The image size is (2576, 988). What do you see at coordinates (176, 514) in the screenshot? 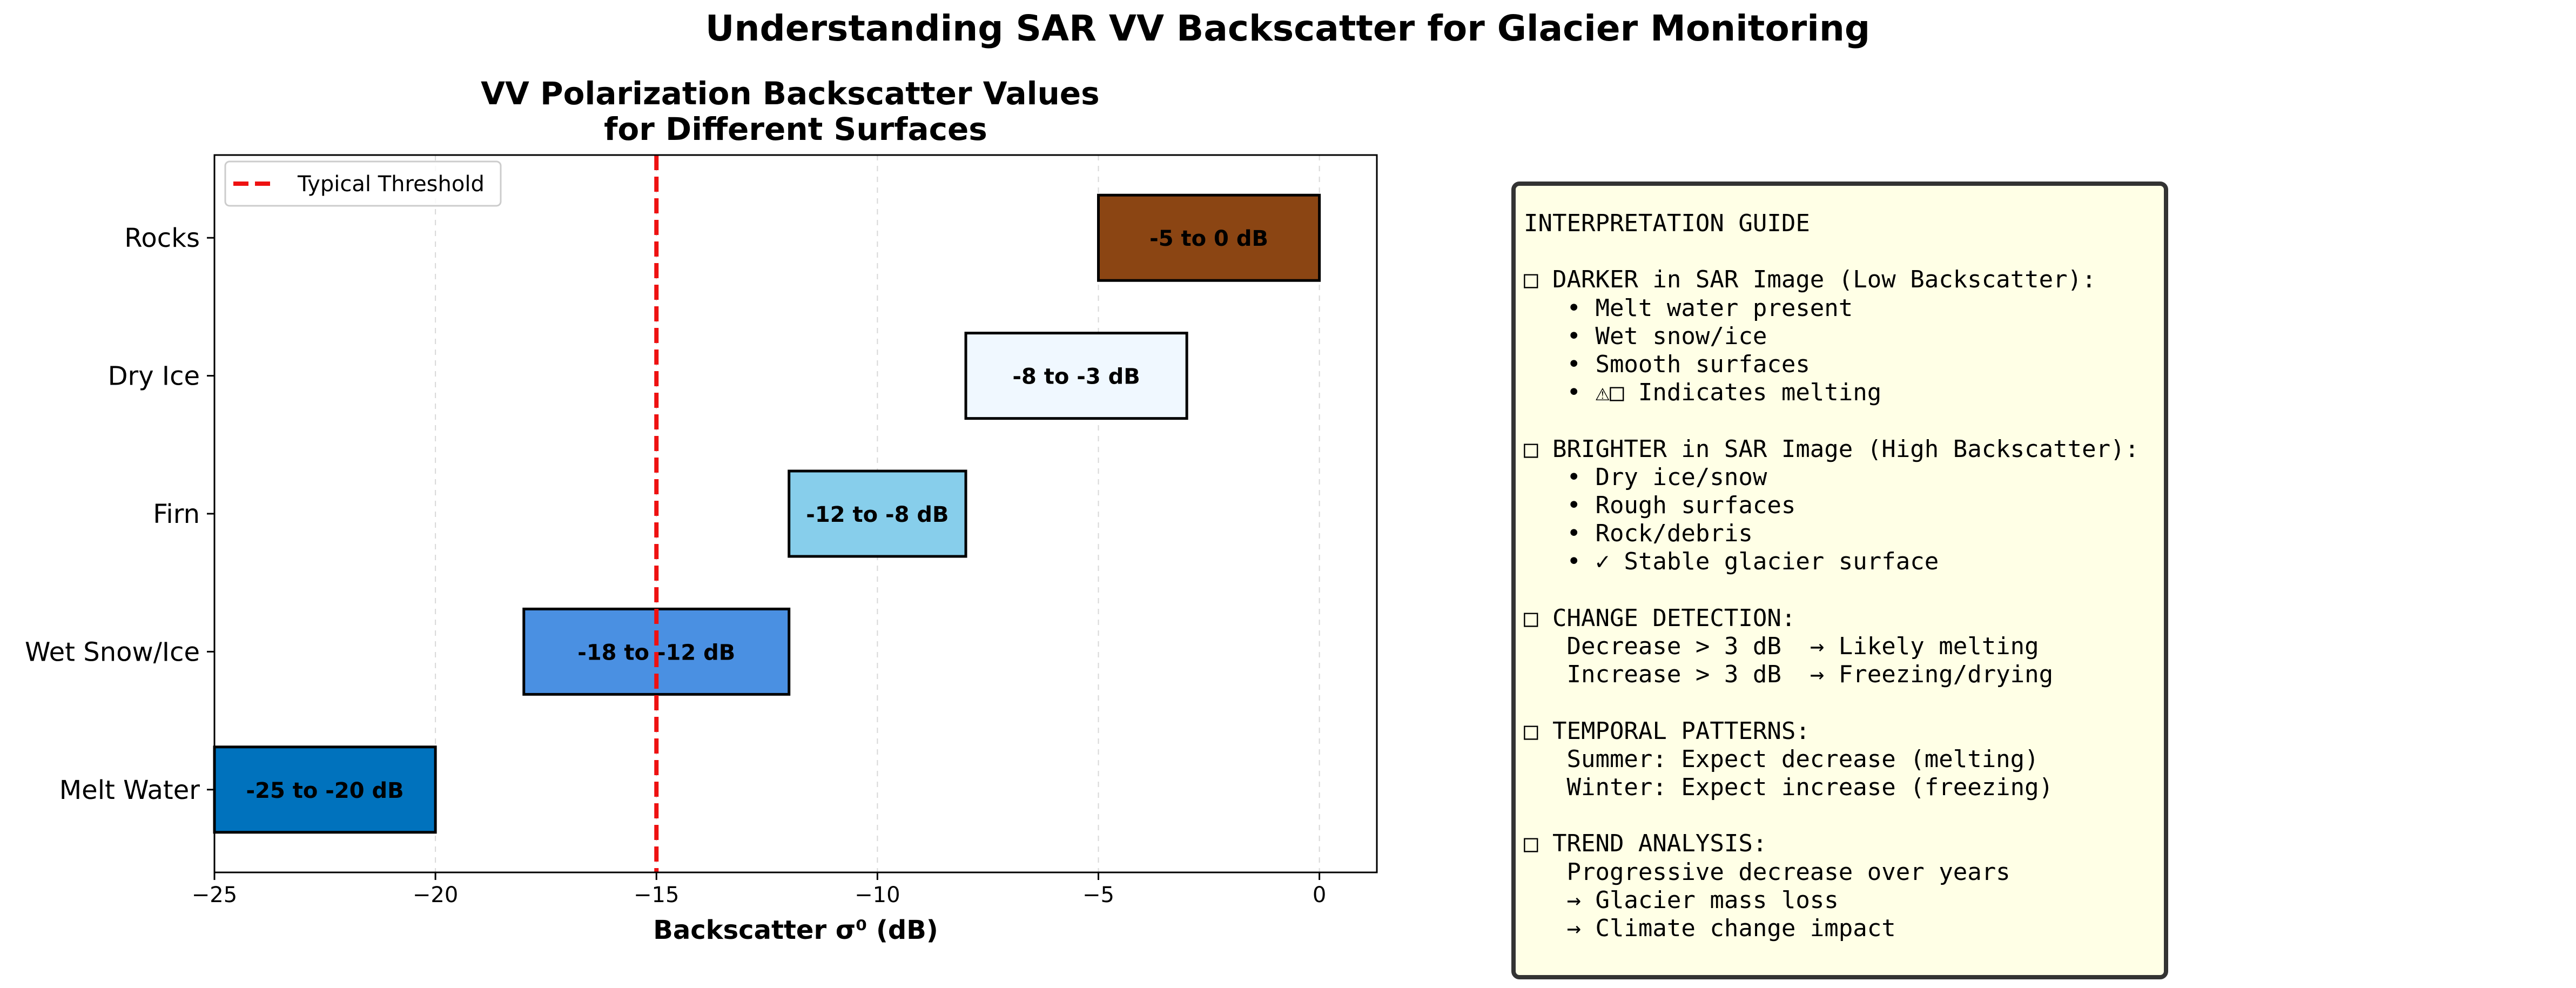
I see `y-tick-label: Firn` at bounding box center [176, 514].